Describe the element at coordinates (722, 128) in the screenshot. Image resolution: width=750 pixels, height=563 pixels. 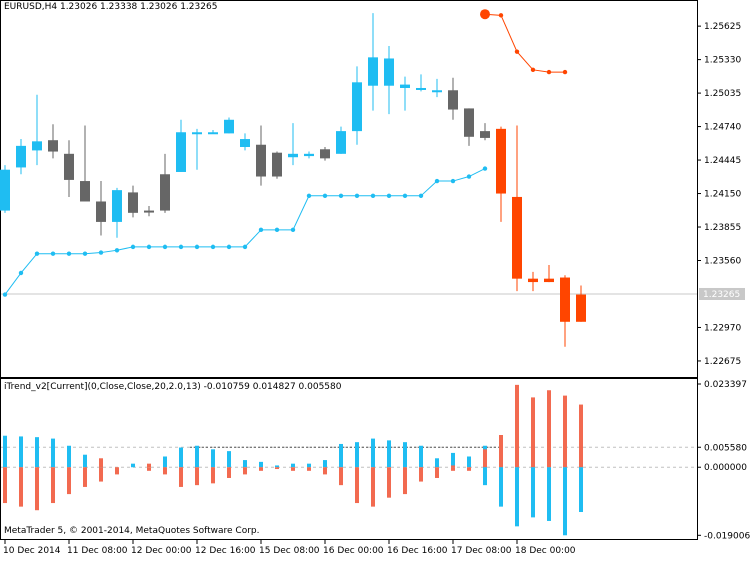
I see `price-tick-label: 1.24740` at that location.